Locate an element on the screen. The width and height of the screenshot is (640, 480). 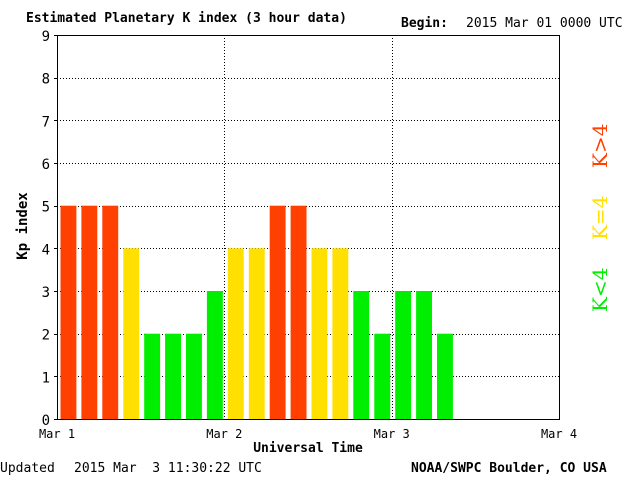
y-tick-label: 0 is located at coordinates (46, 421).